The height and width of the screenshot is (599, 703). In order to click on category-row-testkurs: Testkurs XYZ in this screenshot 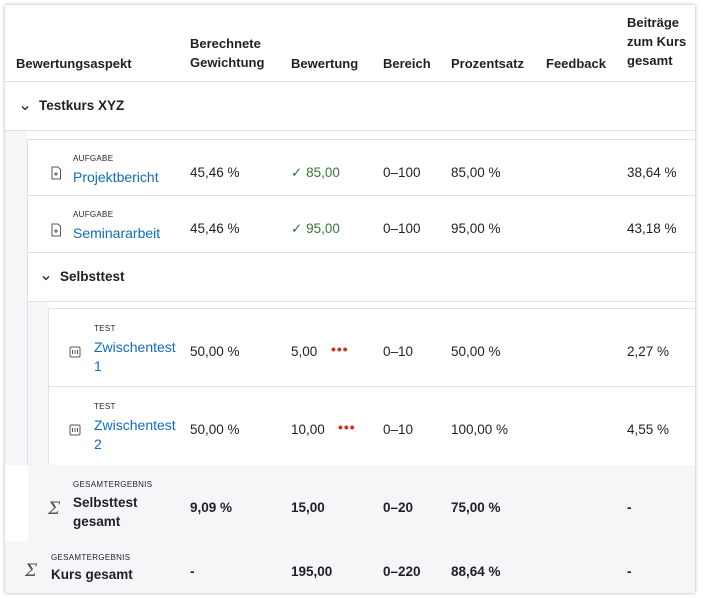, I will do `click(350, 106)`.